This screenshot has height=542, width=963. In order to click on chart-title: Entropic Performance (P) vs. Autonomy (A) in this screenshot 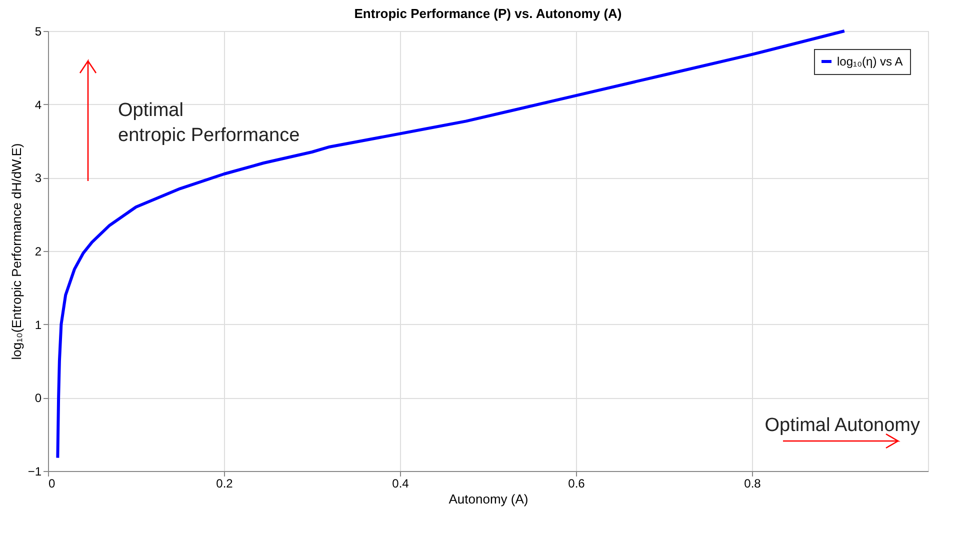, I will do `click(488, 13)`.